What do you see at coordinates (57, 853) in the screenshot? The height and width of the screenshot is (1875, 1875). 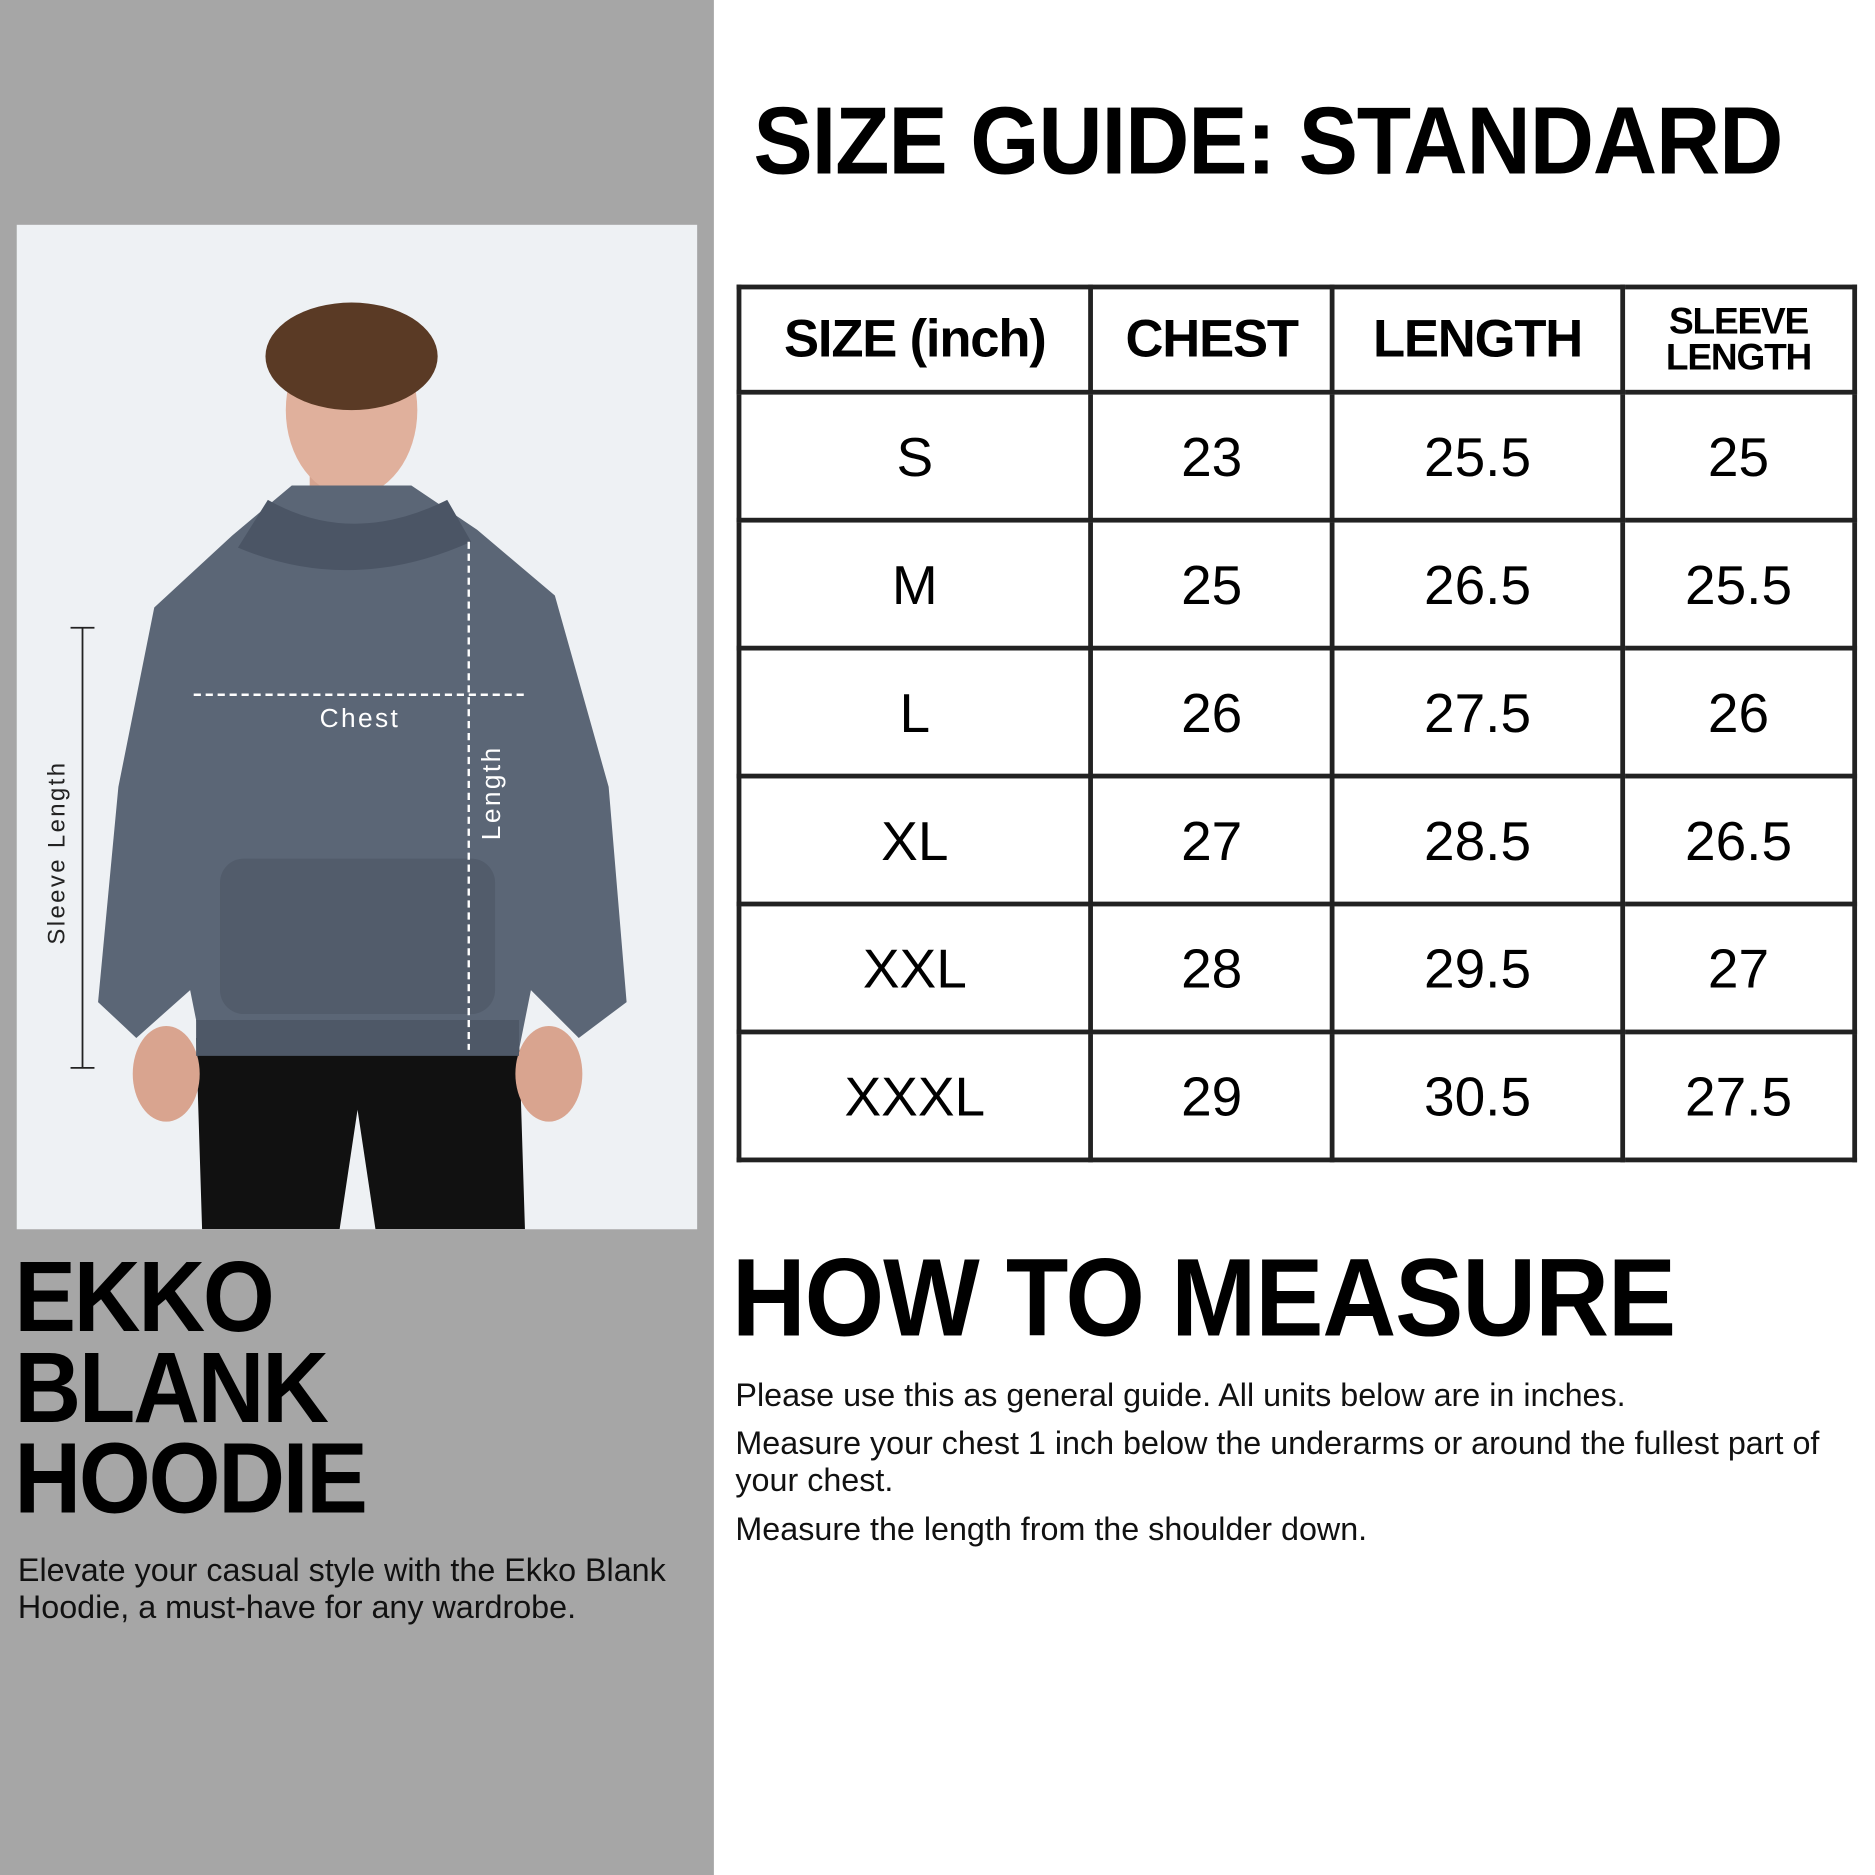 I see `sleeve-length-label: Sleeve Length` at bounding box center [57, 853].